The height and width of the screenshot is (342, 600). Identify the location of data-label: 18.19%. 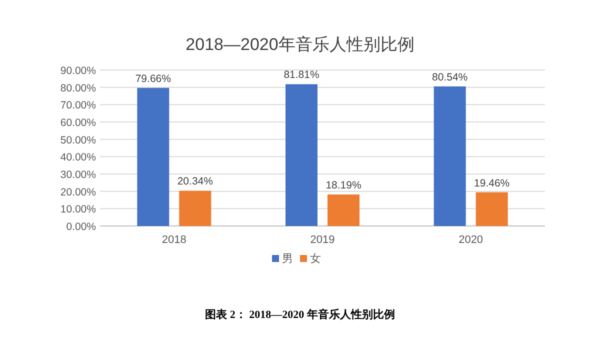
(344, 185).